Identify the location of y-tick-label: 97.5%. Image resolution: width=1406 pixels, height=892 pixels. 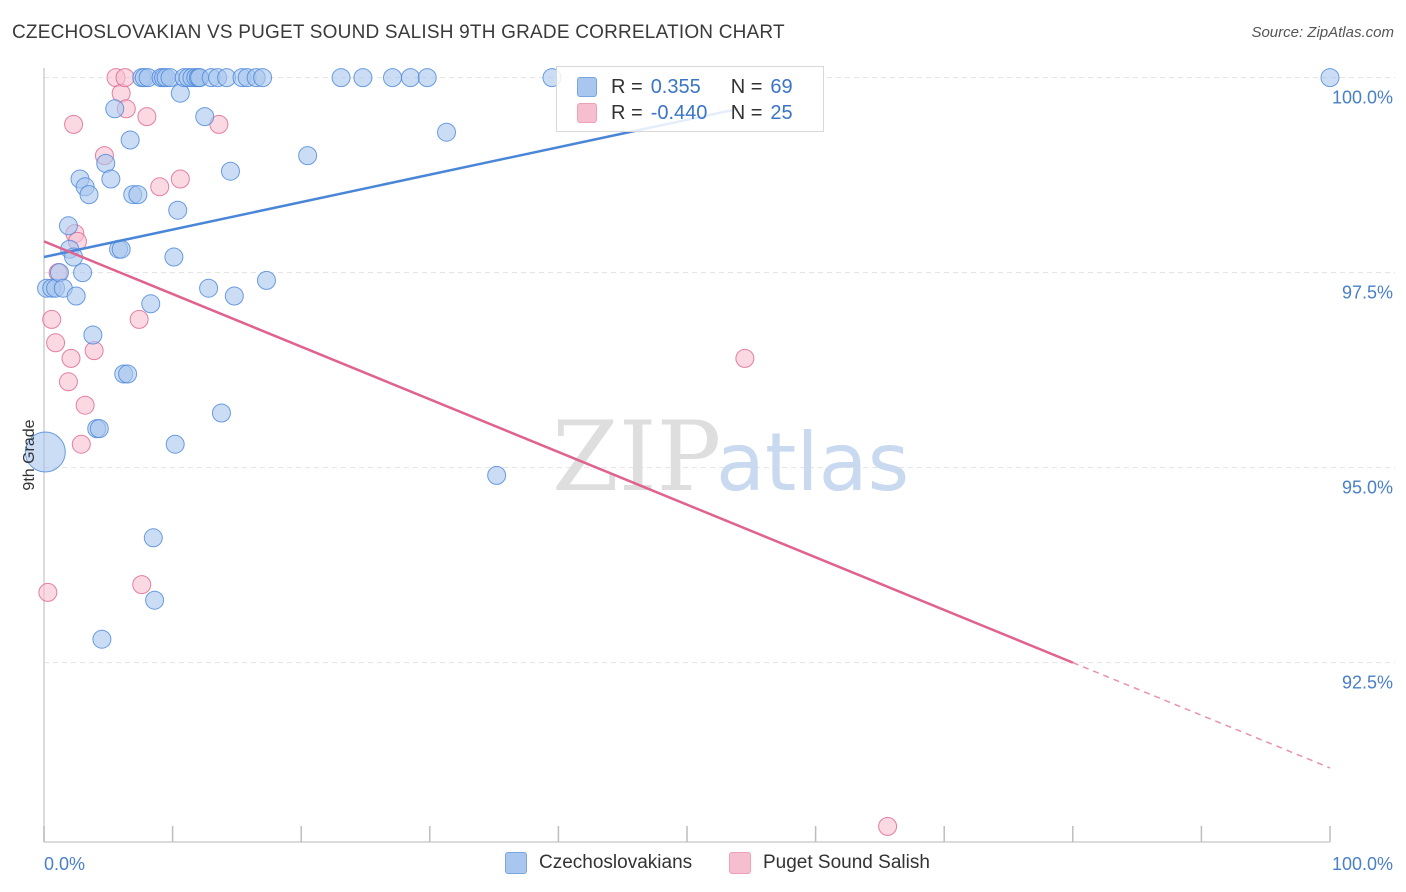
(1367, 293).